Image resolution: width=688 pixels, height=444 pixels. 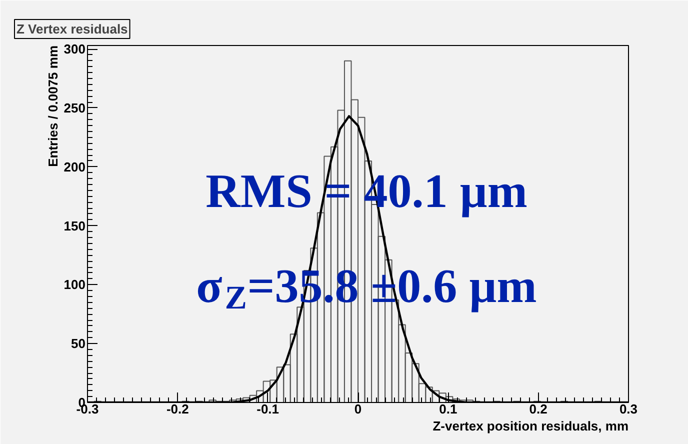 What do you see at coordinates (75, 226) in the screenshot?
I see `y-tick-label: 150` at bounding box center [75, 226].